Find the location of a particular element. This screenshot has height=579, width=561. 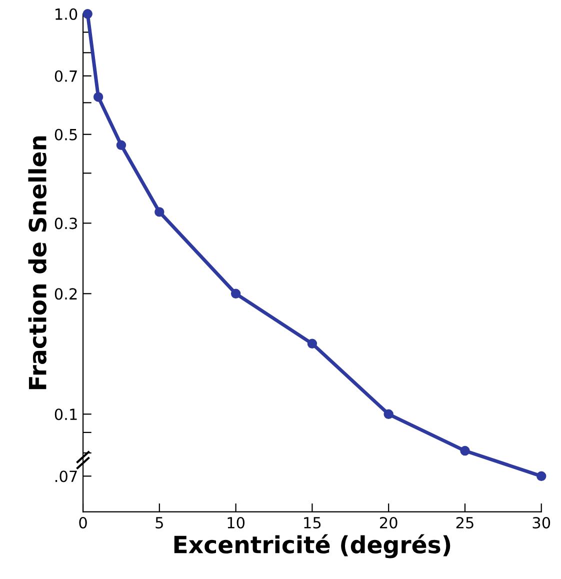

y-tick-label: 0.5 is located at coordinates (65, 134).